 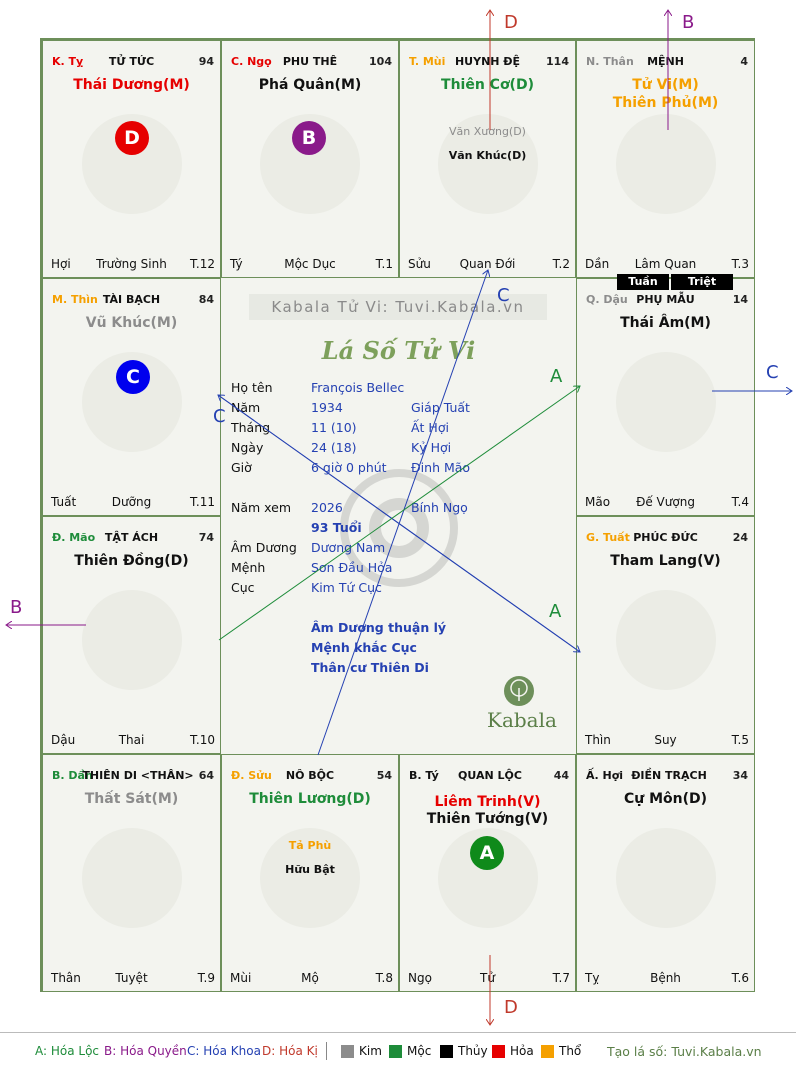 What do you see at coordinates (665, 402) in the screenshot?
I see `rooster-illustration` at bounding box center [665, 402].